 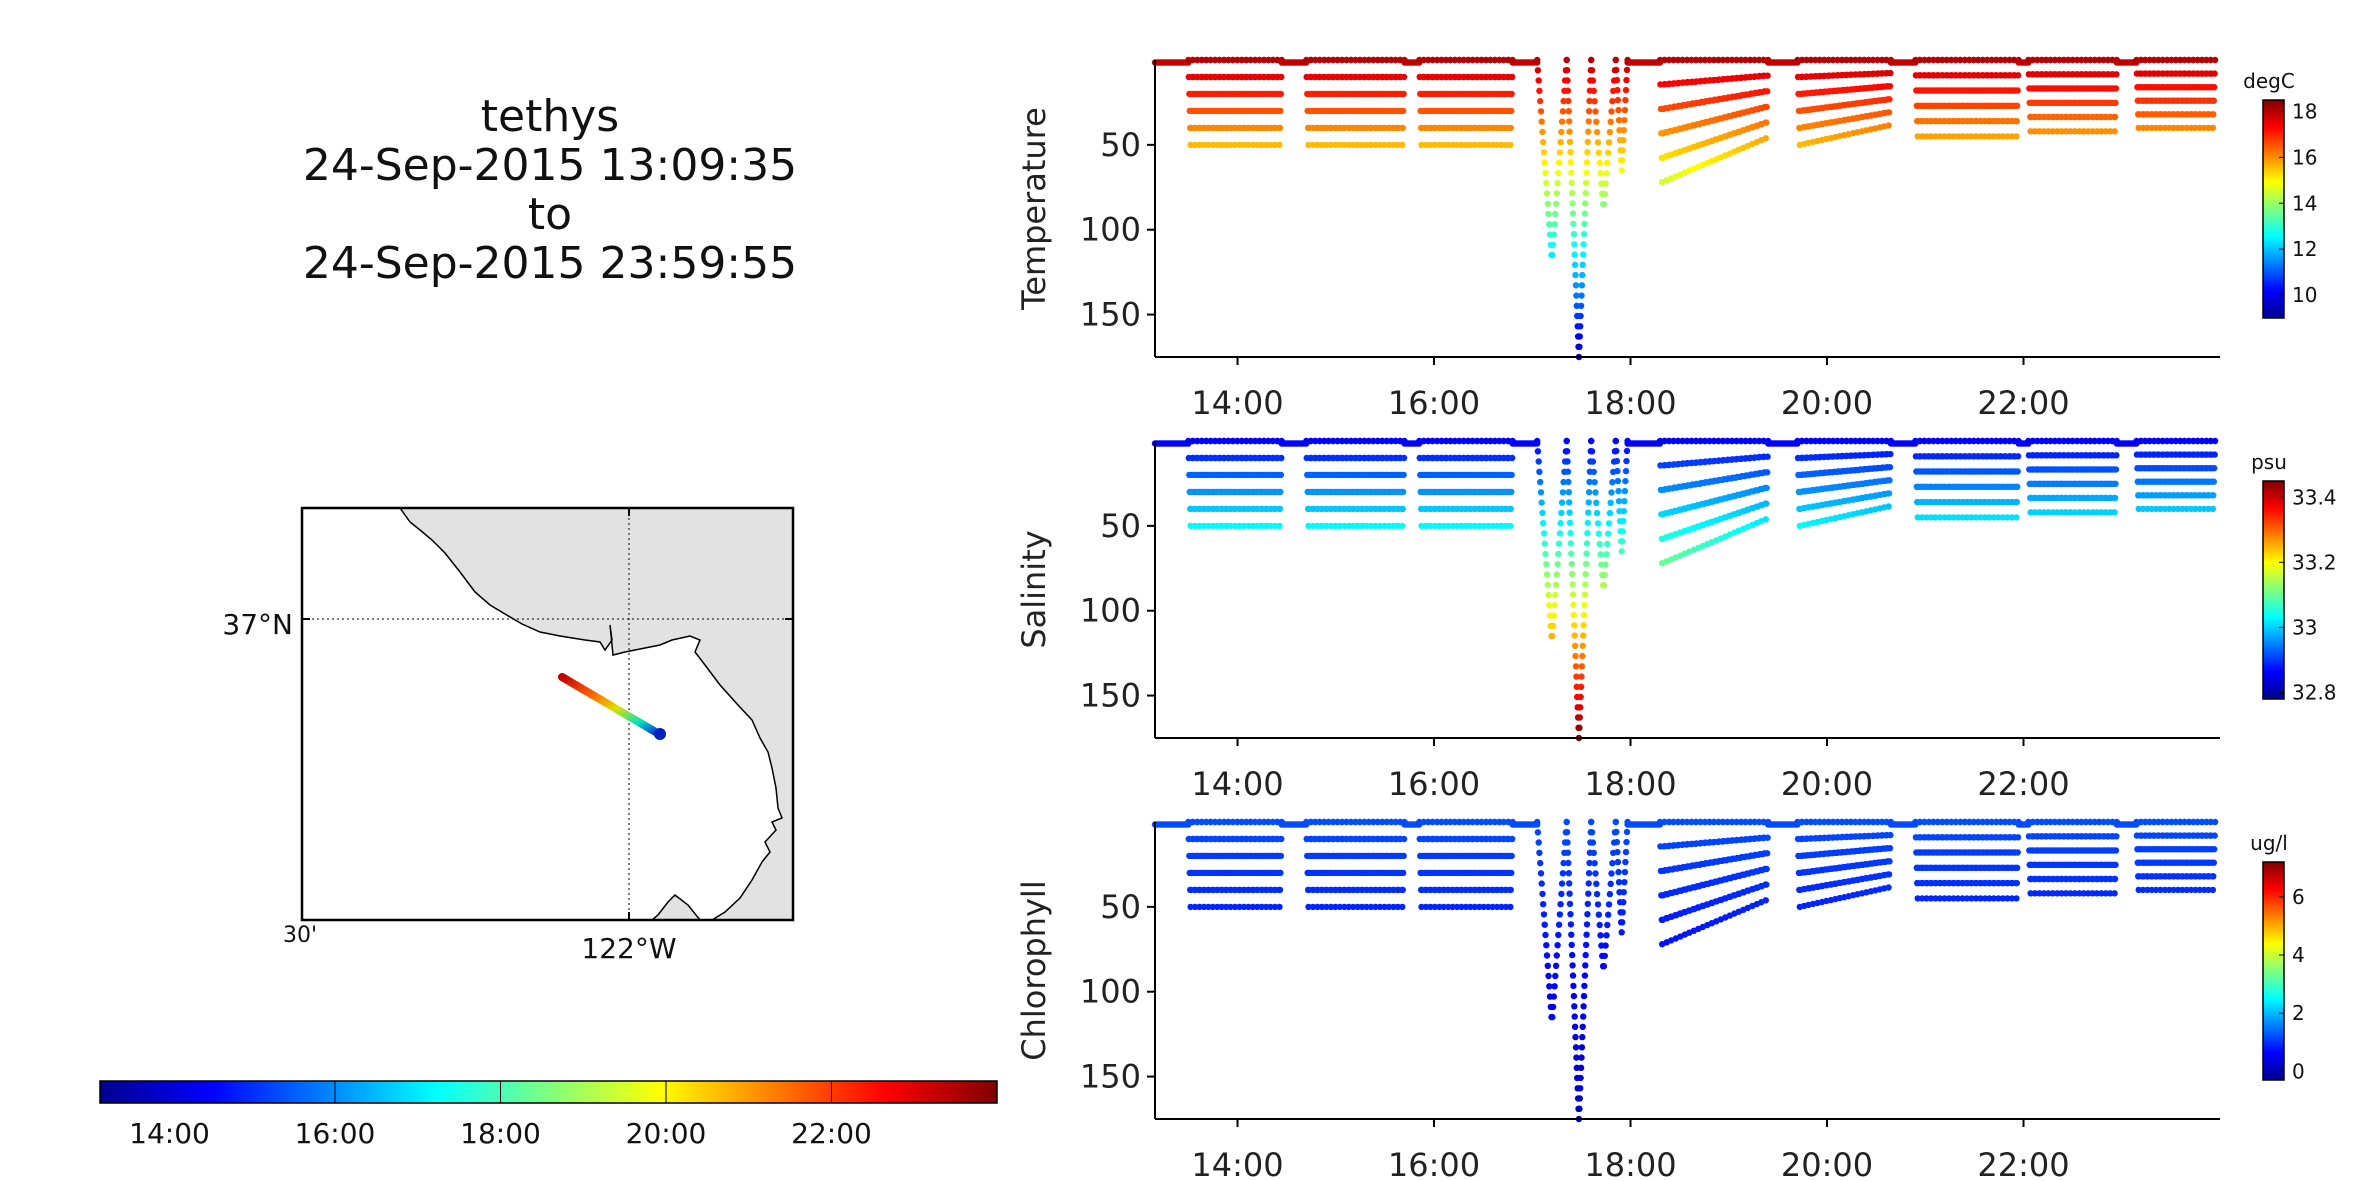 What do you see at coordinates (500, 1133) in the screenshot?
I see `time-colorbar-tick-label: 18:00` at bounding box center [500, 1133].